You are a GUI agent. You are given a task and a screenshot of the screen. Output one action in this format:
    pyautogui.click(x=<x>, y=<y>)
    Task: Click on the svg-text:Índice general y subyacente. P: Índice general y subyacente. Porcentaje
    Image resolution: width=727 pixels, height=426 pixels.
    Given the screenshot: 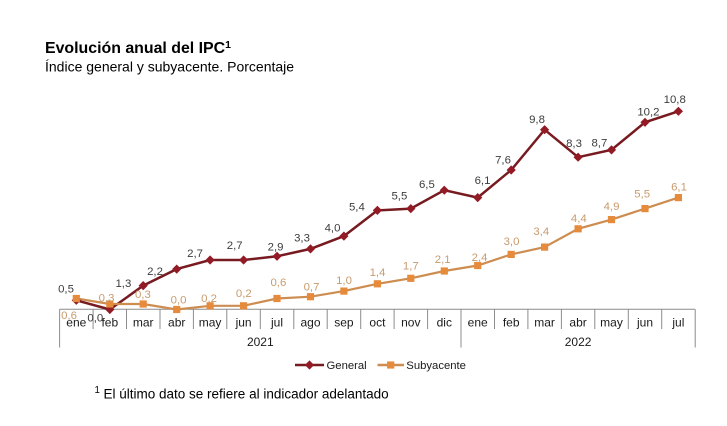 What is the action you would take?
    pyautogui.click(x=169, y=66)
    